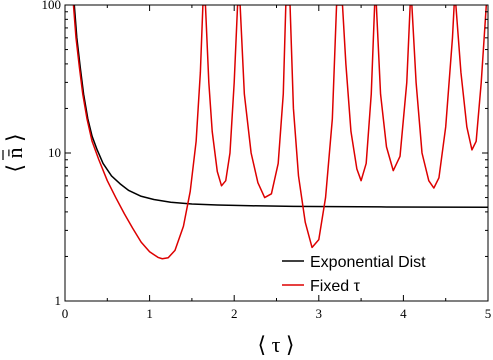 This screenshot has height=360, width=493. What do you see at coordinates (488, 313) in the screenshot?
I see `x-tick-label: 5` at bounding box center [488, 313].